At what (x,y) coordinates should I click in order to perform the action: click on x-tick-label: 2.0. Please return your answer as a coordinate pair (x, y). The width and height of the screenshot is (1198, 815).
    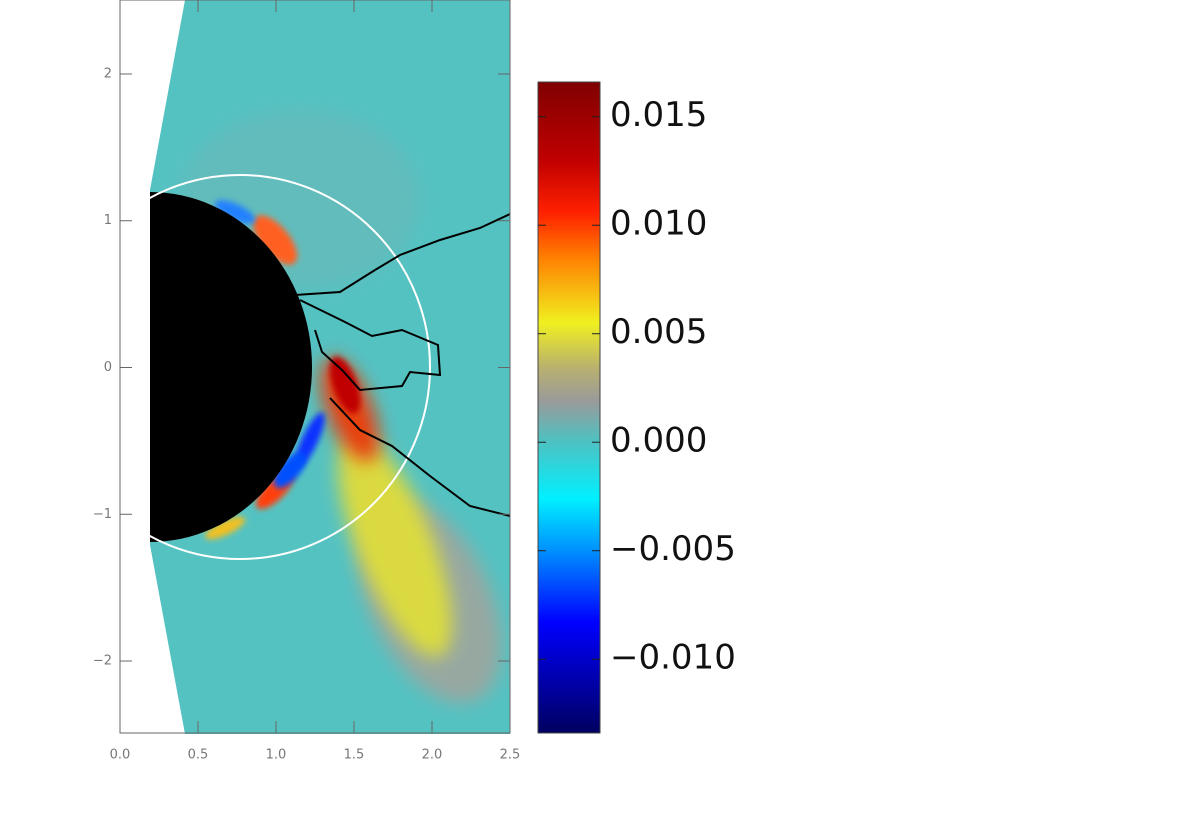
    Looking at the image, I should click on (432, 755).